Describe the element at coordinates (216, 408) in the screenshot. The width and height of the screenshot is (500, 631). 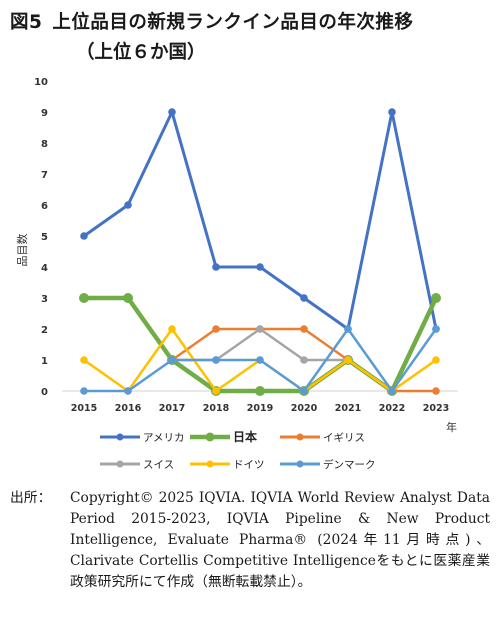
I see `x-tick-label: 2018` at that location.